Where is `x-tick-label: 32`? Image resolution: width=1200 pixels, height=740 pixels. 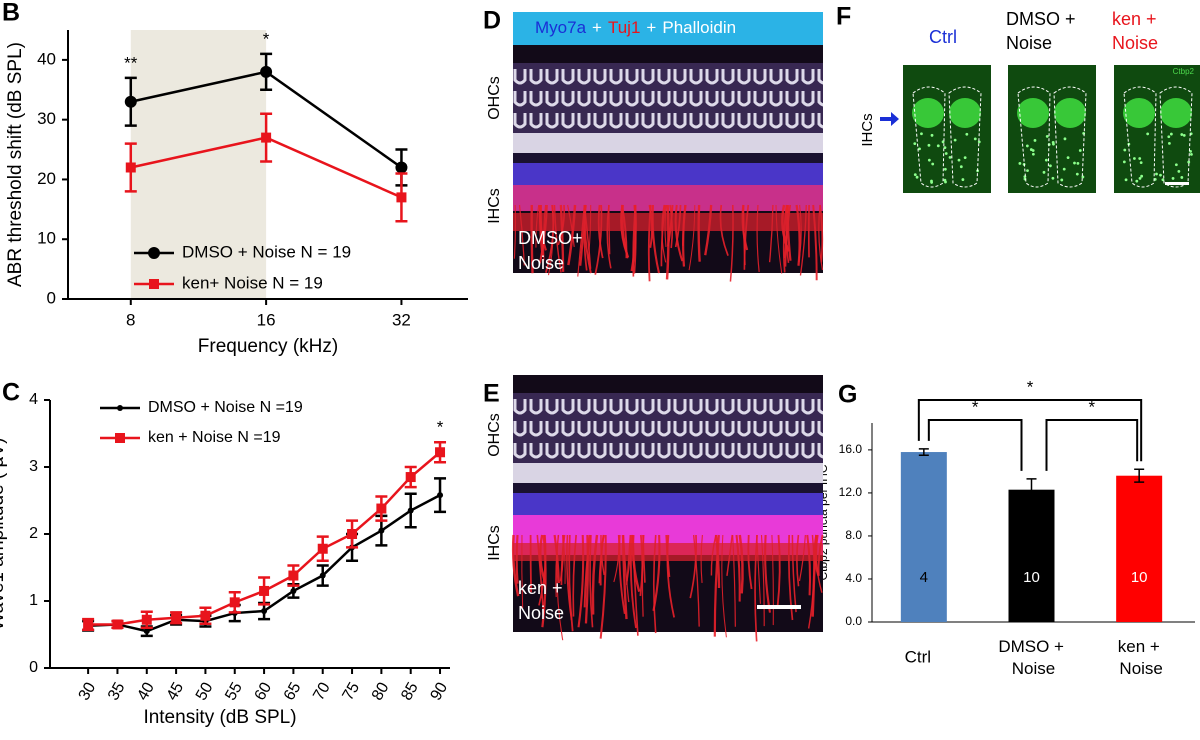 x-tick-label: 32 is located at coordinates (401, 319).